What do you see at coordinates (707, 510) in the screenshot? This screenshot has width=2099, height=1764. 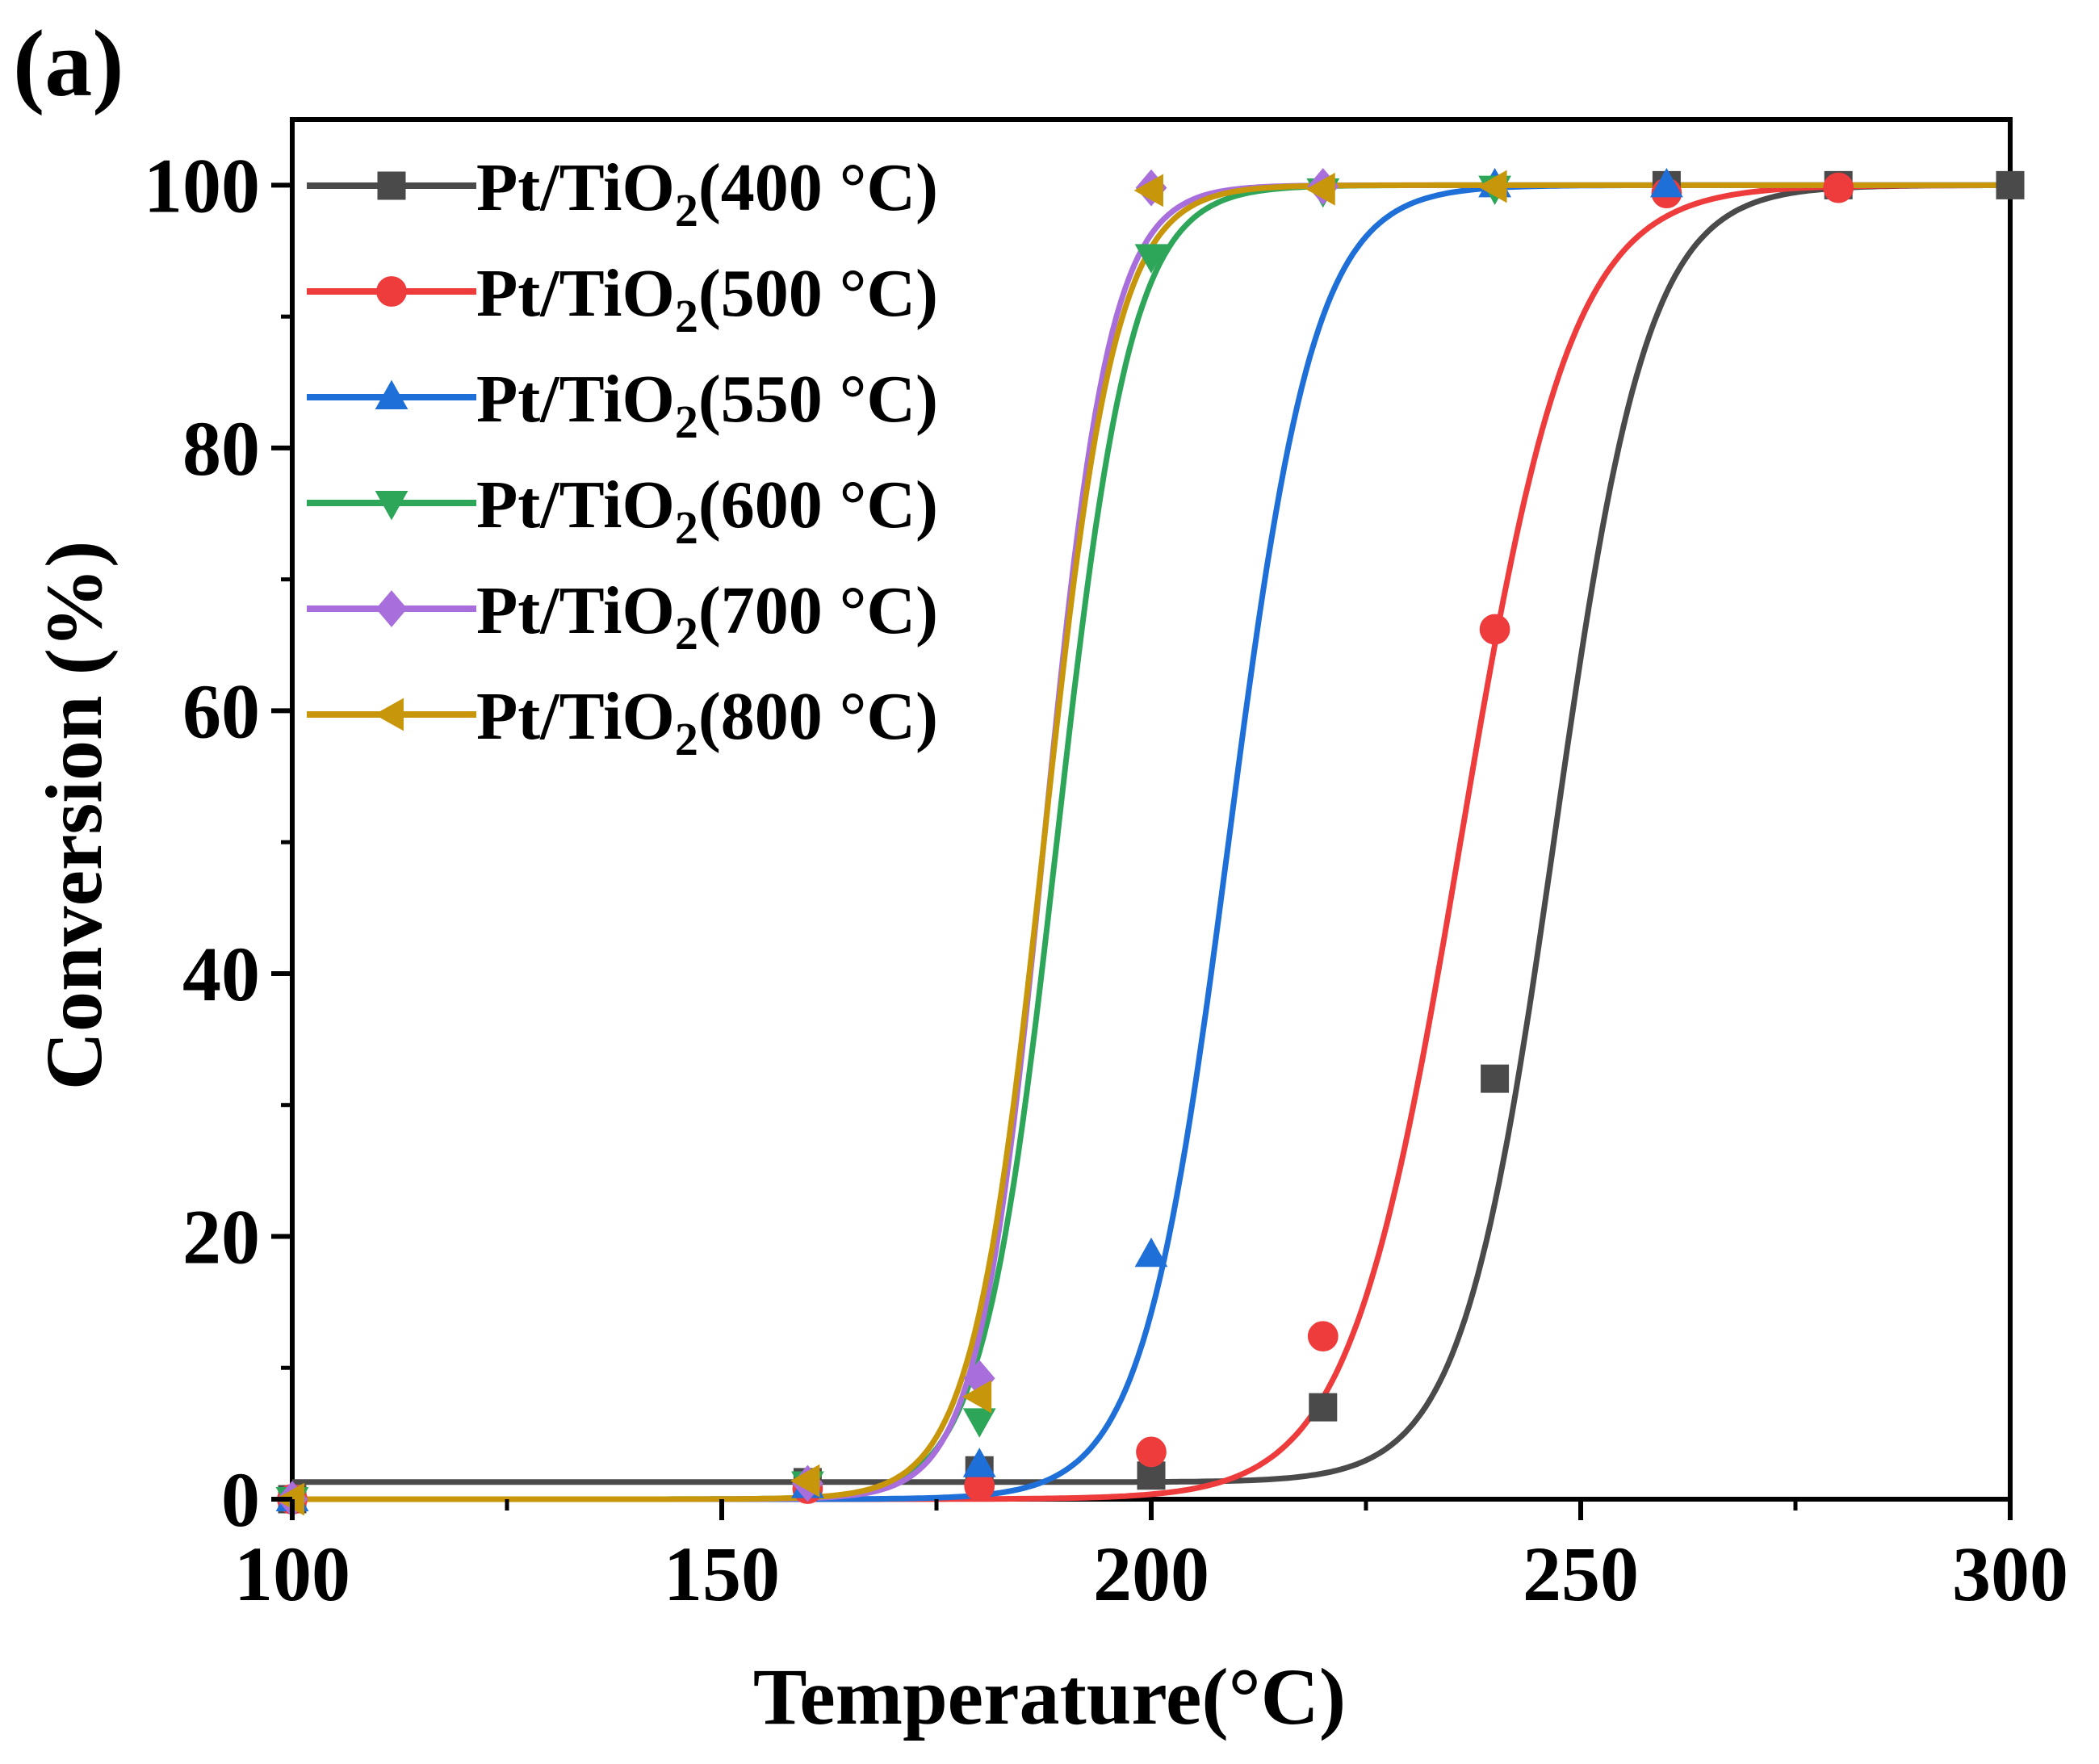 I see `legend-label: Pt/TiO2(600 °C)` at bounding box center [707, 510].